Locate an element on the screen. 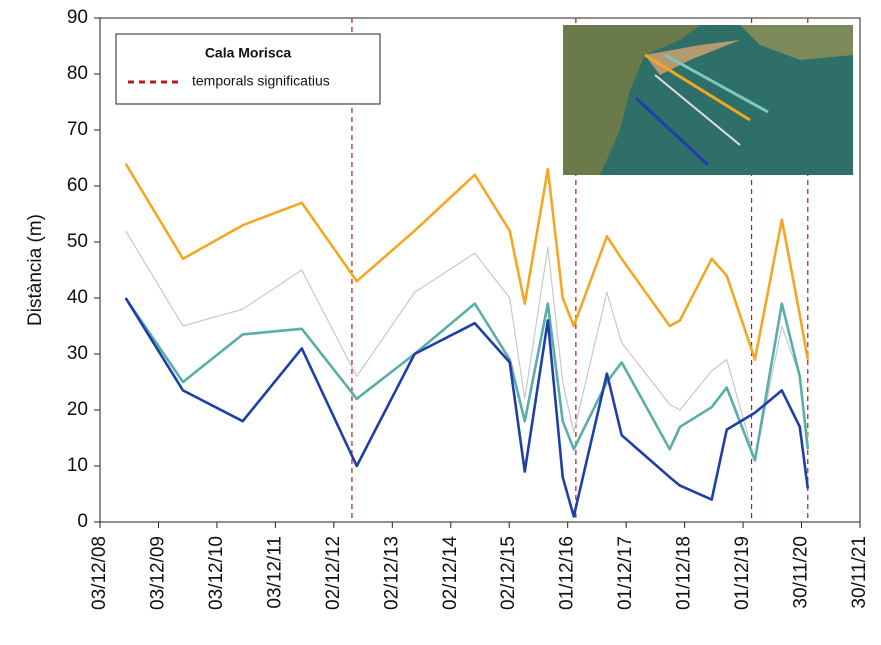 The image size is (881, 645). x-tick-label: 01/12/17 is located at coordinates (625, 573).